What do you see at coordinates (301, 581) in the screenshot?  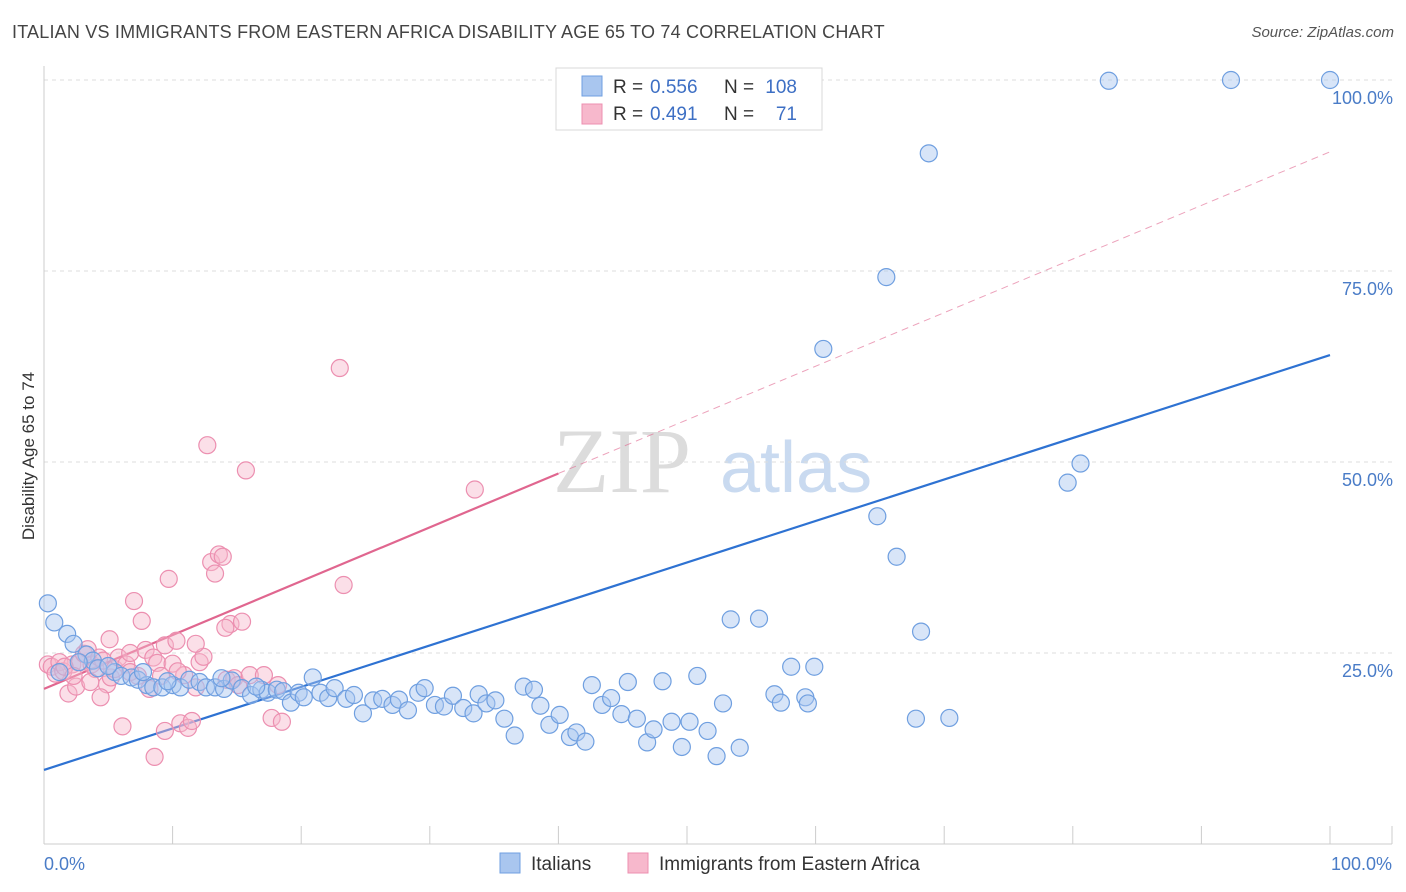 I see `trend-line-eastern-africa` at bounding box center [301, 581].